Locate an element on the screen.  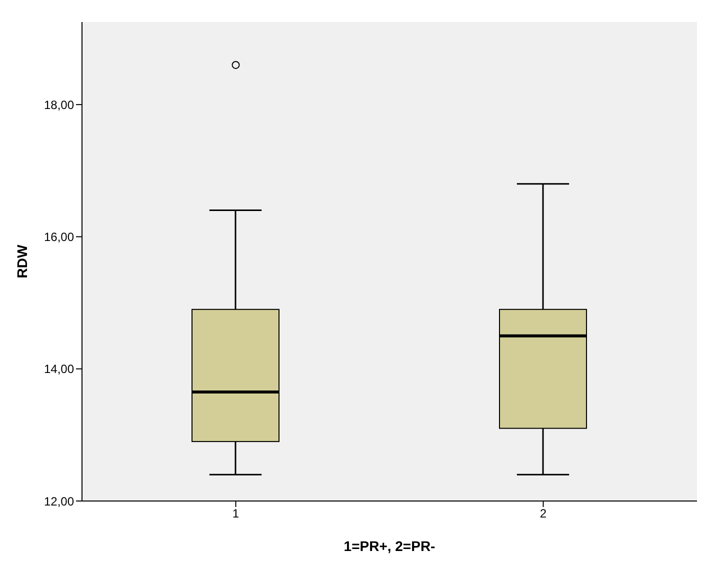
y-tick-label: 14,00 is located at coordinates (59, 369).